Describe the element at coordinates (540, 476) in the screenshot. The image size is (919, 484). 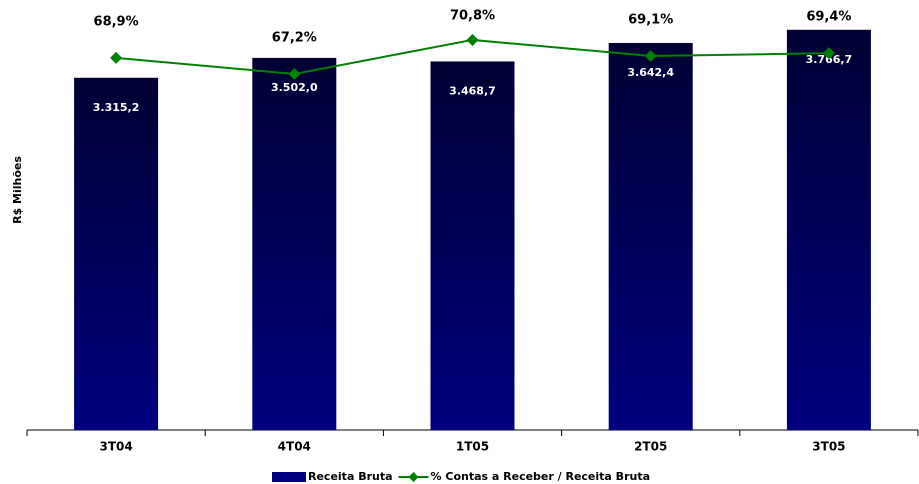
I see `legend-label: % Contas a Receber / Receita Bruta` at that location.